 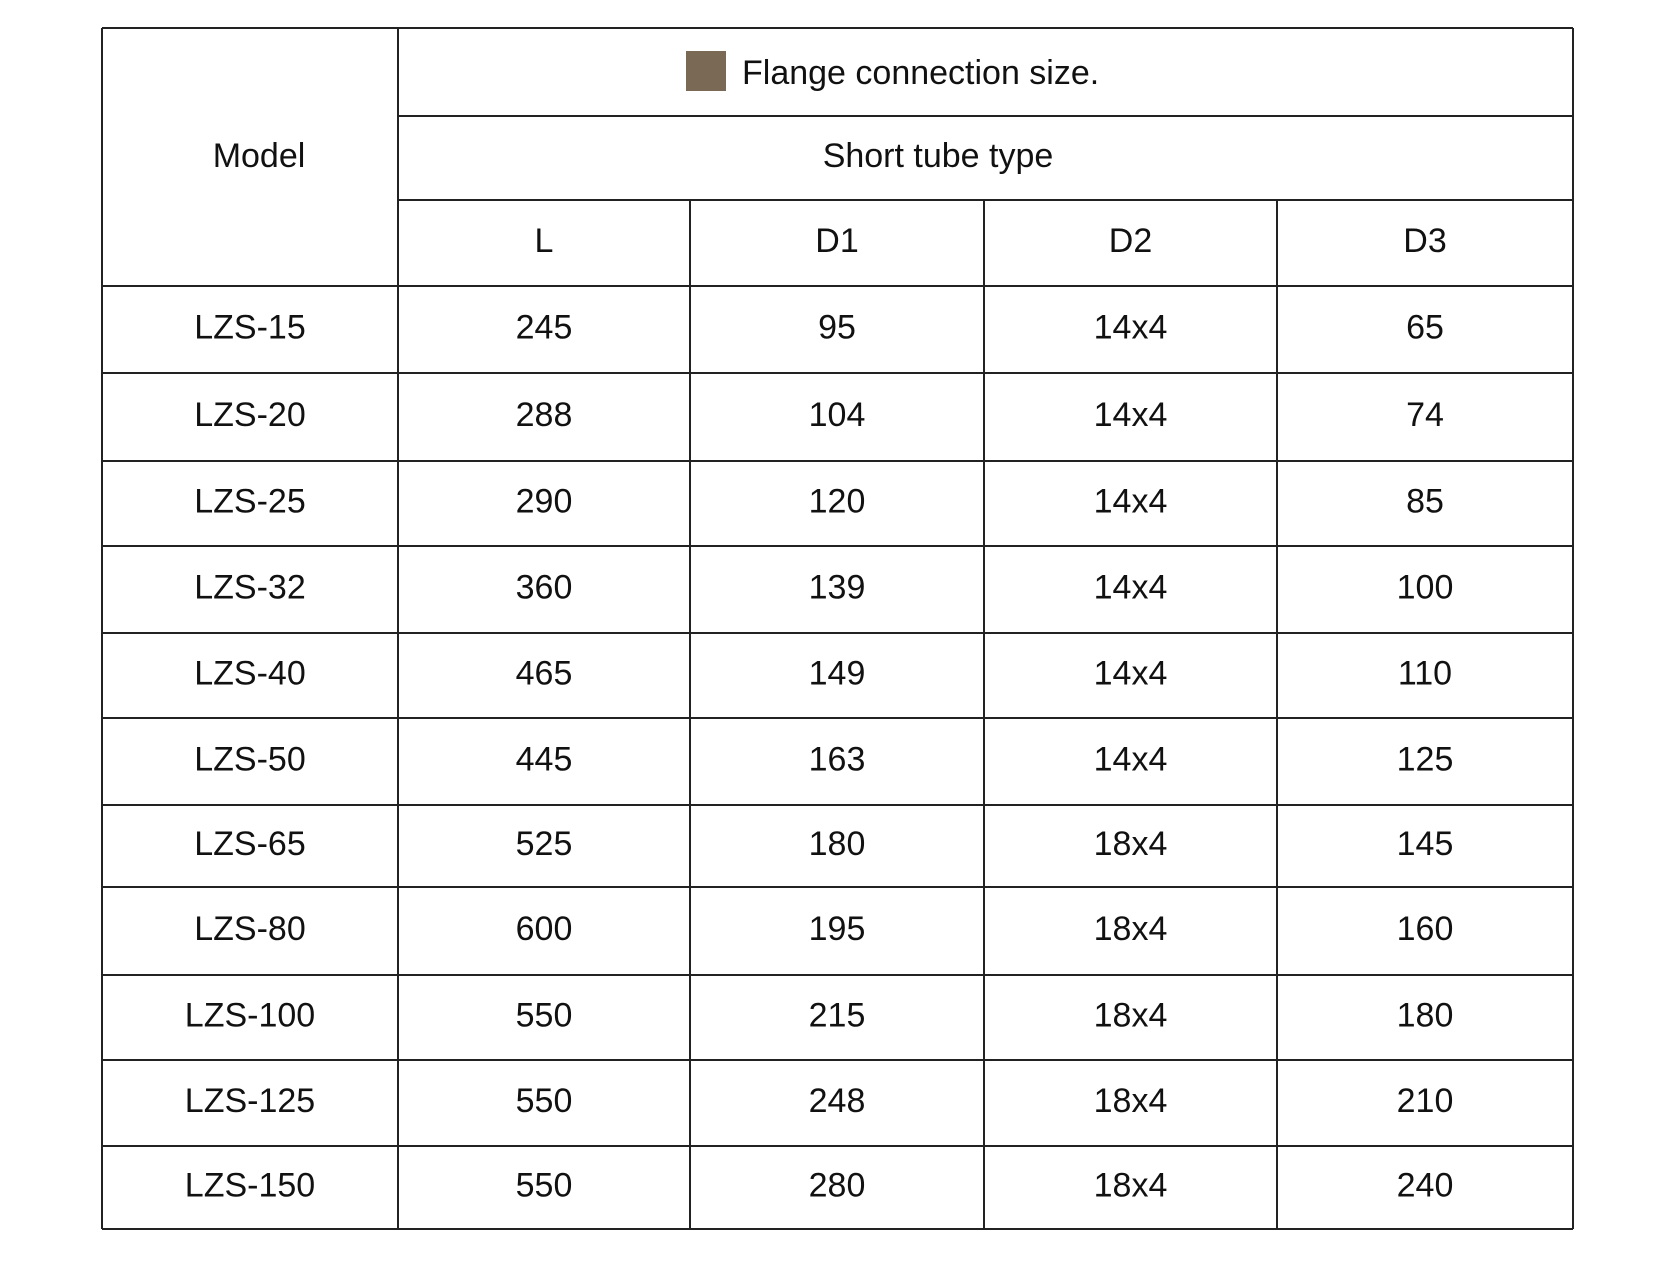 What do you see at coordinates (1424, 241) in the screenshot?
I see `column-header: D3` at bounding box center [1424, 241].